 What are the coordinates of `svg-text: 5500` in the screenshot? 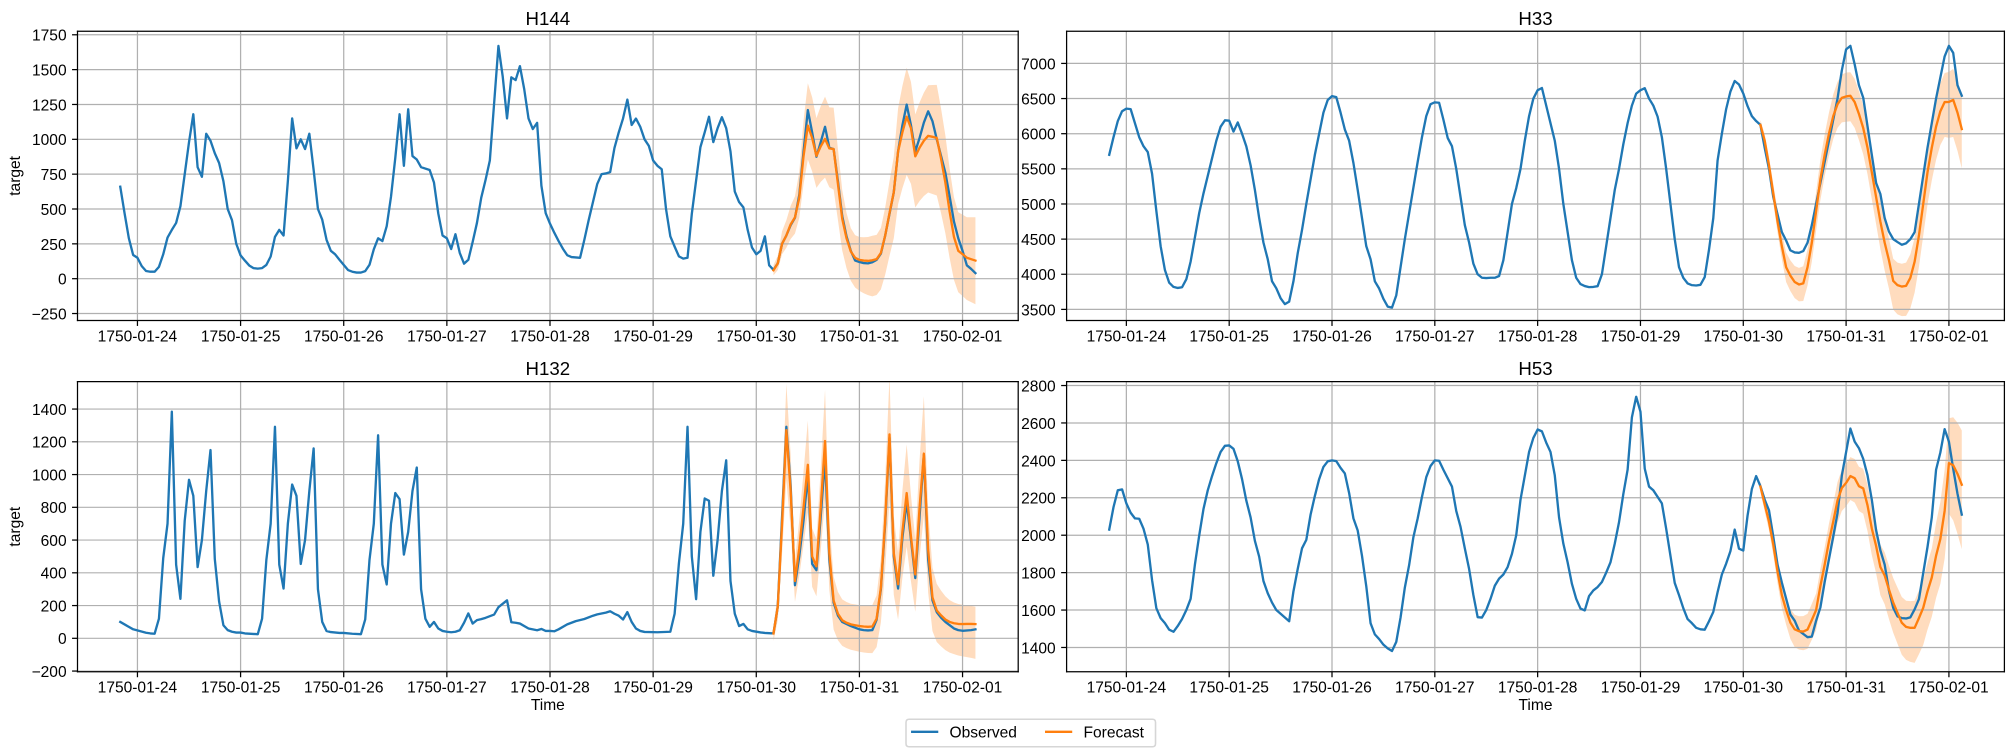 It's located at (1038, 170).